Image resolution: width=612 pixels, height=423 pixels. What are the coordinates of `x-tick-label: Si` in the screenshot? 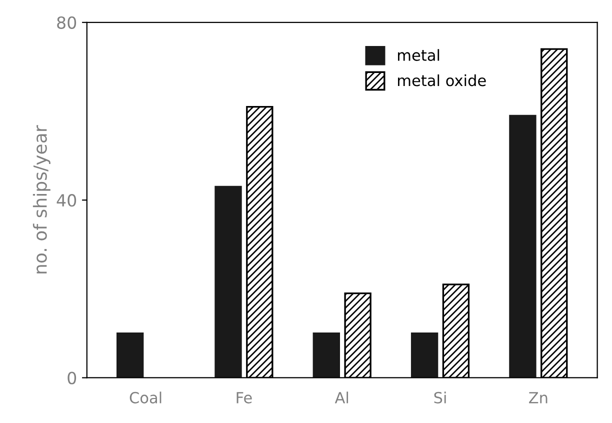 It's located at (440, 398).